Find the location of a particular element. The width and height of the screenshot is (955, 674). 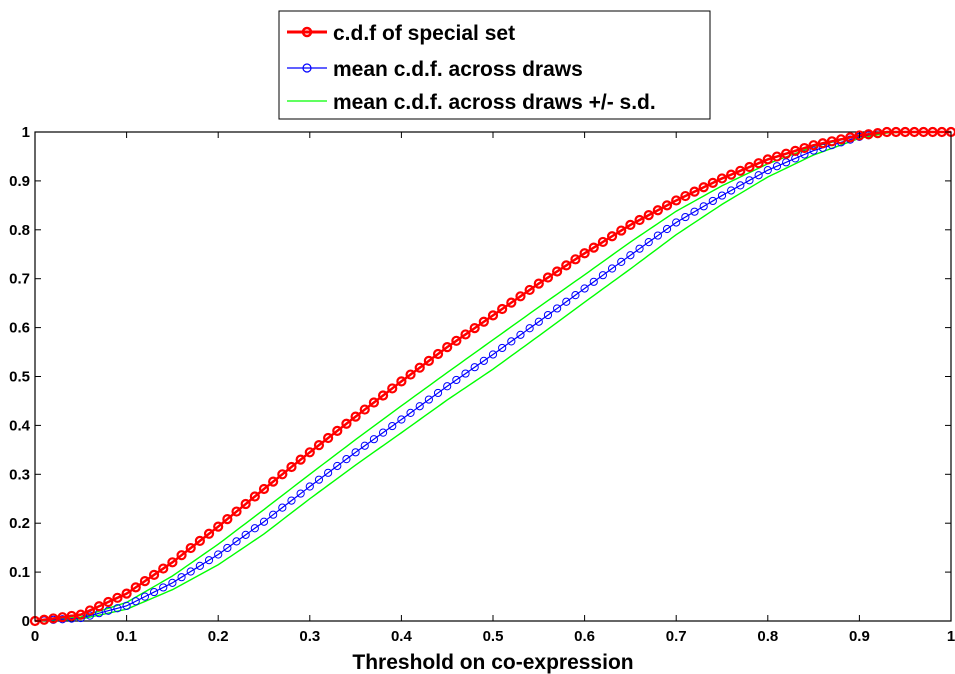

x-tick-label: 0.8 is located at coordinates (767, 636).